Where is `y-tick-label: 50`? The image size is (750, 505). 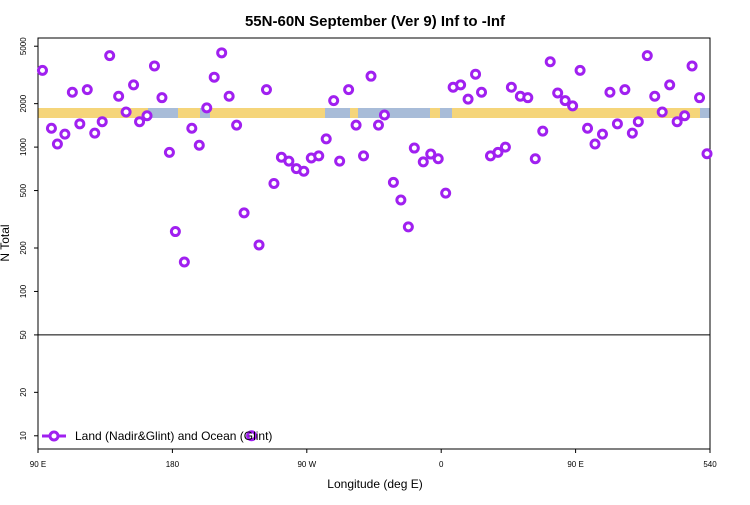
y-tick-label: 50 is located at coordinates (23, 334).